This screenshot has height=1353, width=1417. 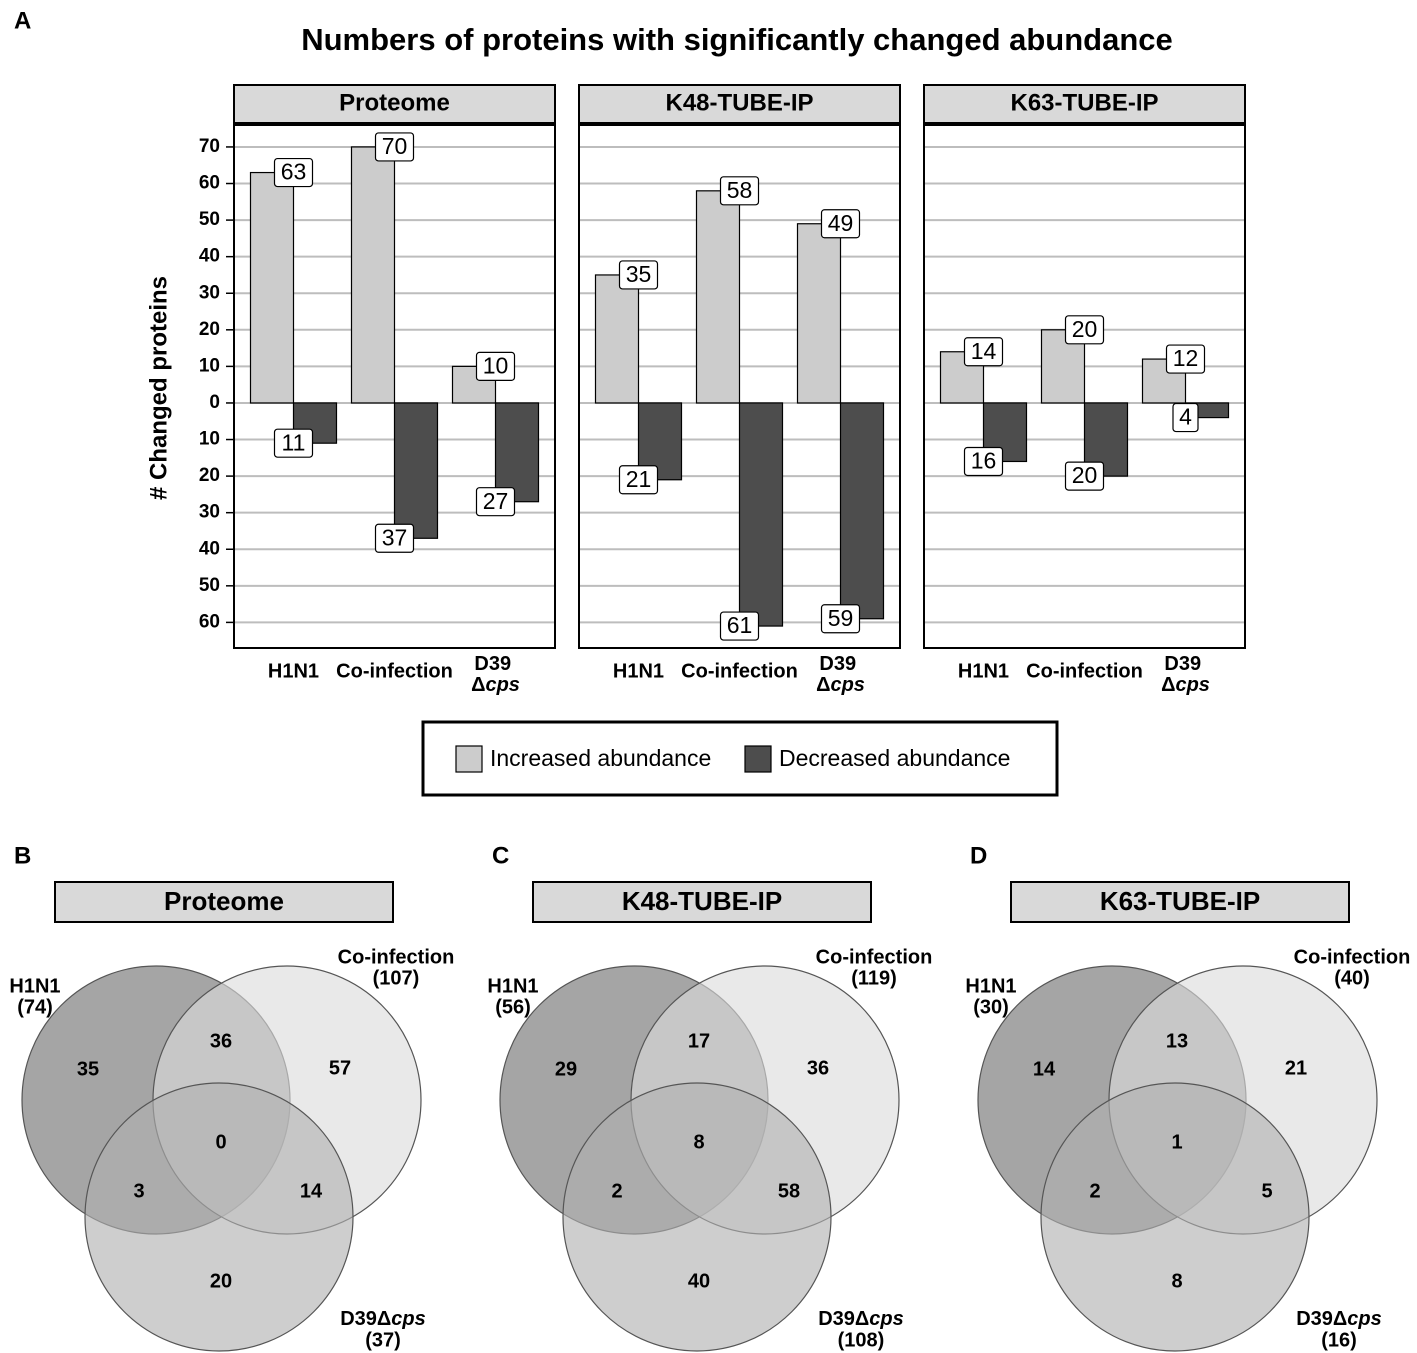 I want to click on value-label: 58, so click(x=740, y=190).